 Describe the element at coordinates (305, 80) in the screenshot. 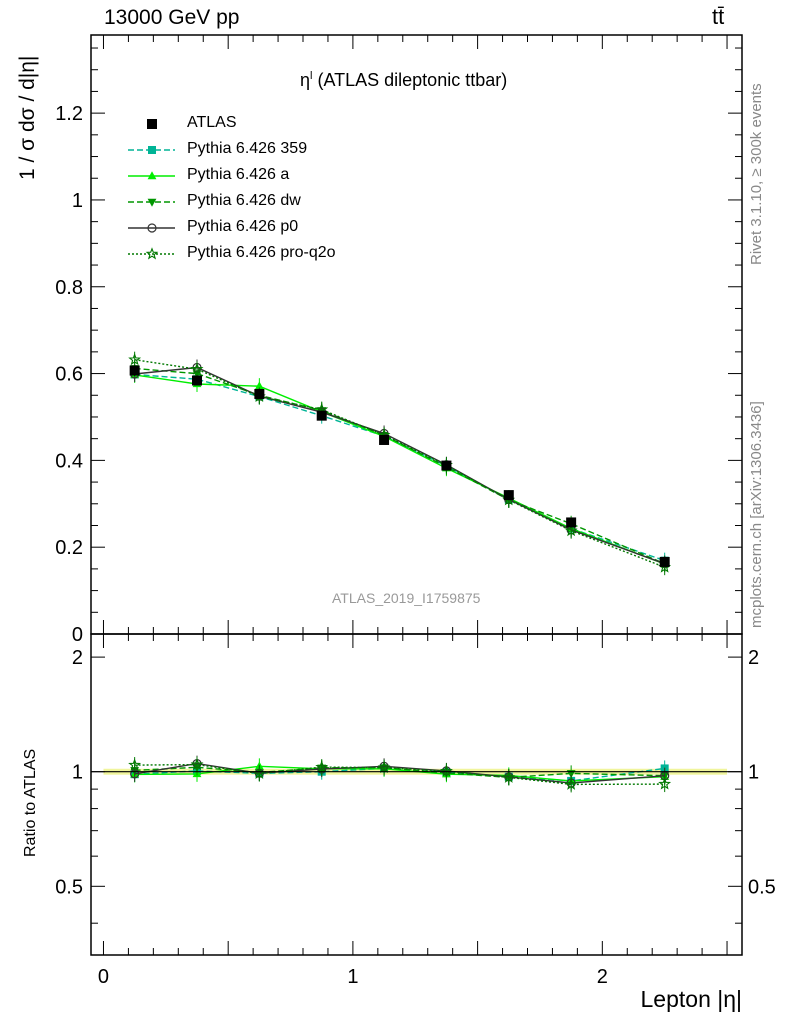

I see `title-symbol: η` at that location.